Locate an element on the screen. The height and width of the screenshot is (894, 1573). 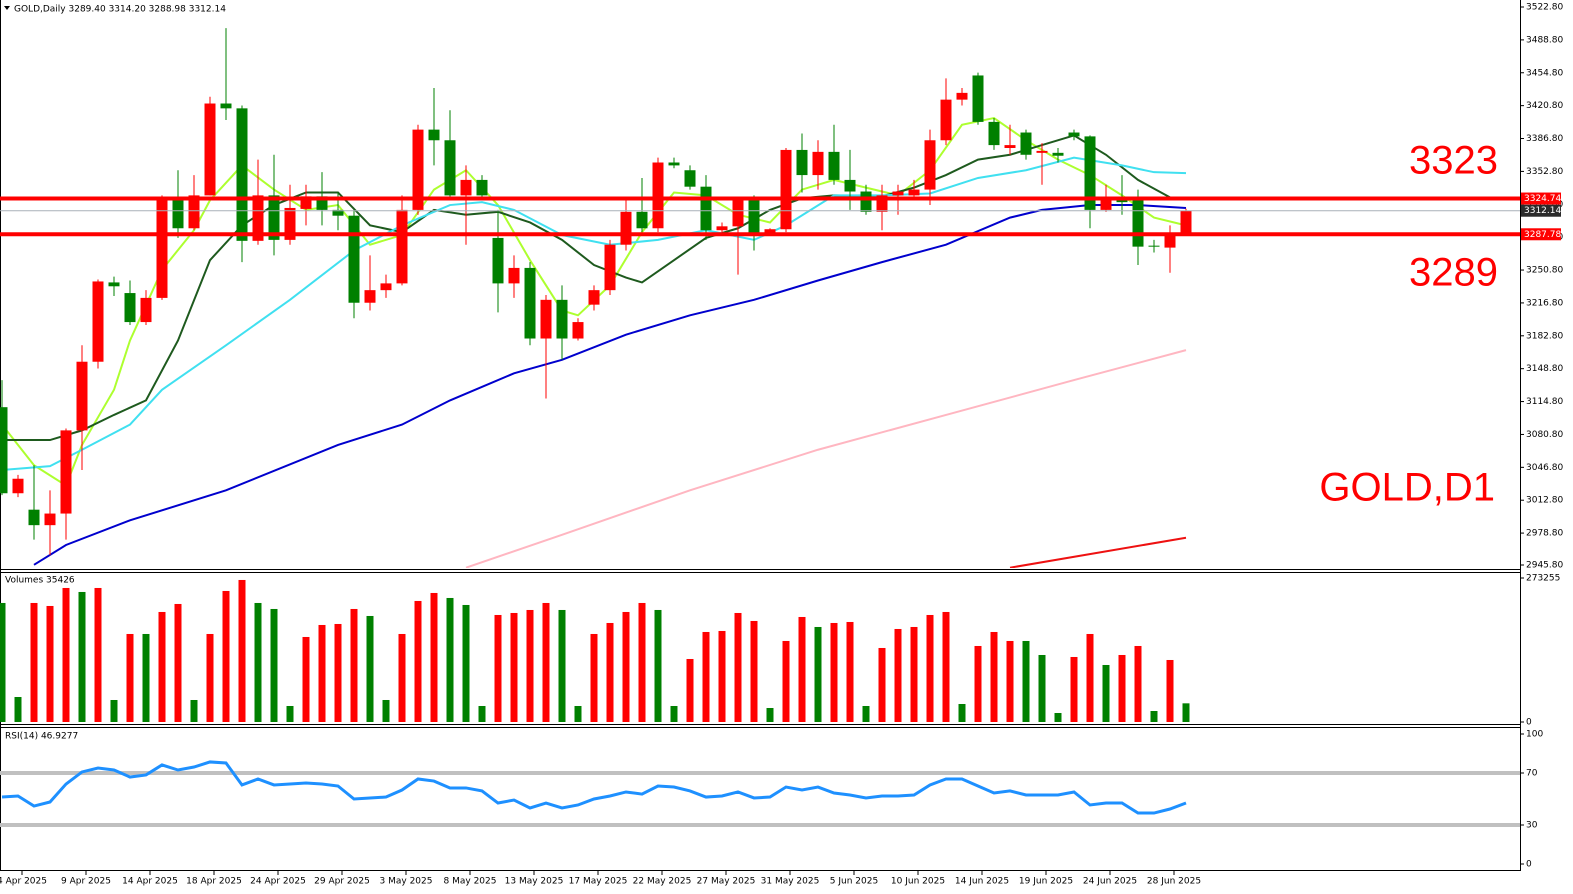
price-label: 3312.14 is located at coordinates (1542, 211).